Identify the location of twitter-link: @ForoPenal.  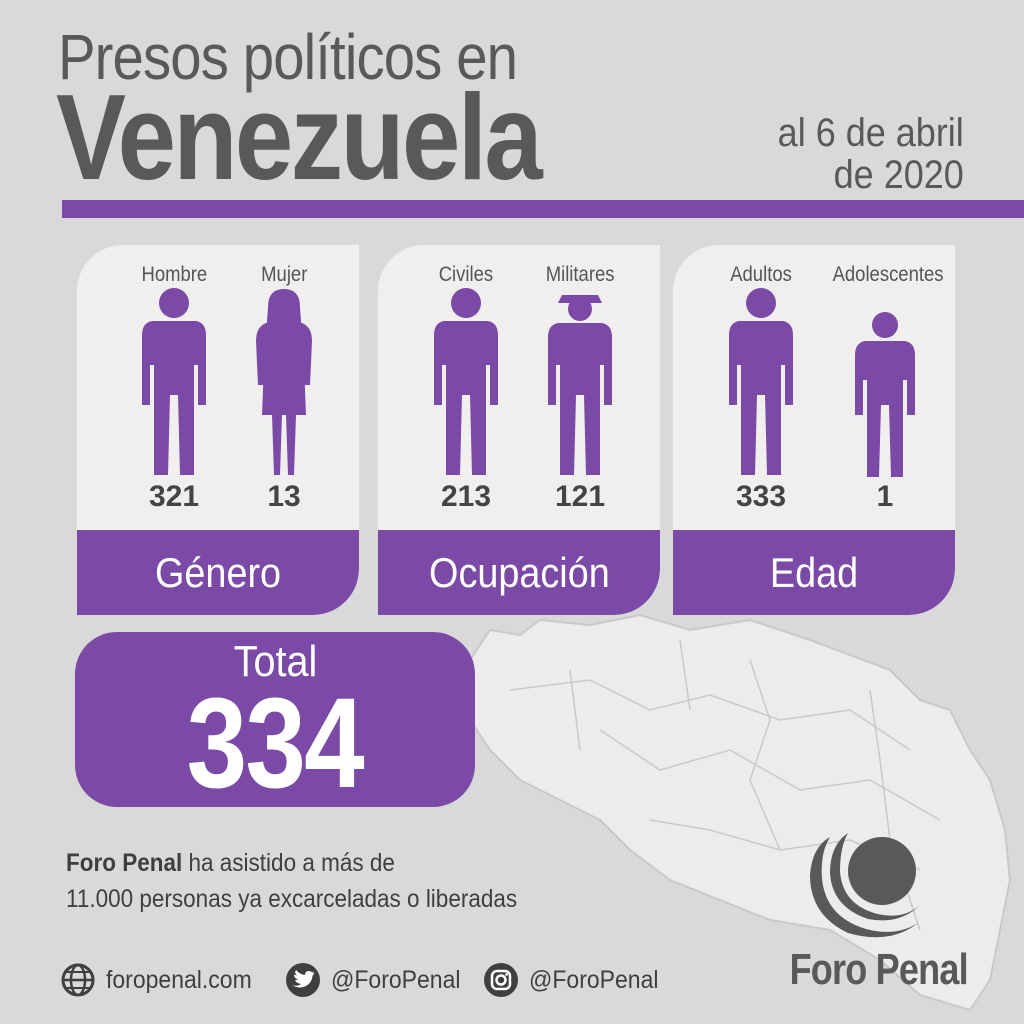
(378, 980).